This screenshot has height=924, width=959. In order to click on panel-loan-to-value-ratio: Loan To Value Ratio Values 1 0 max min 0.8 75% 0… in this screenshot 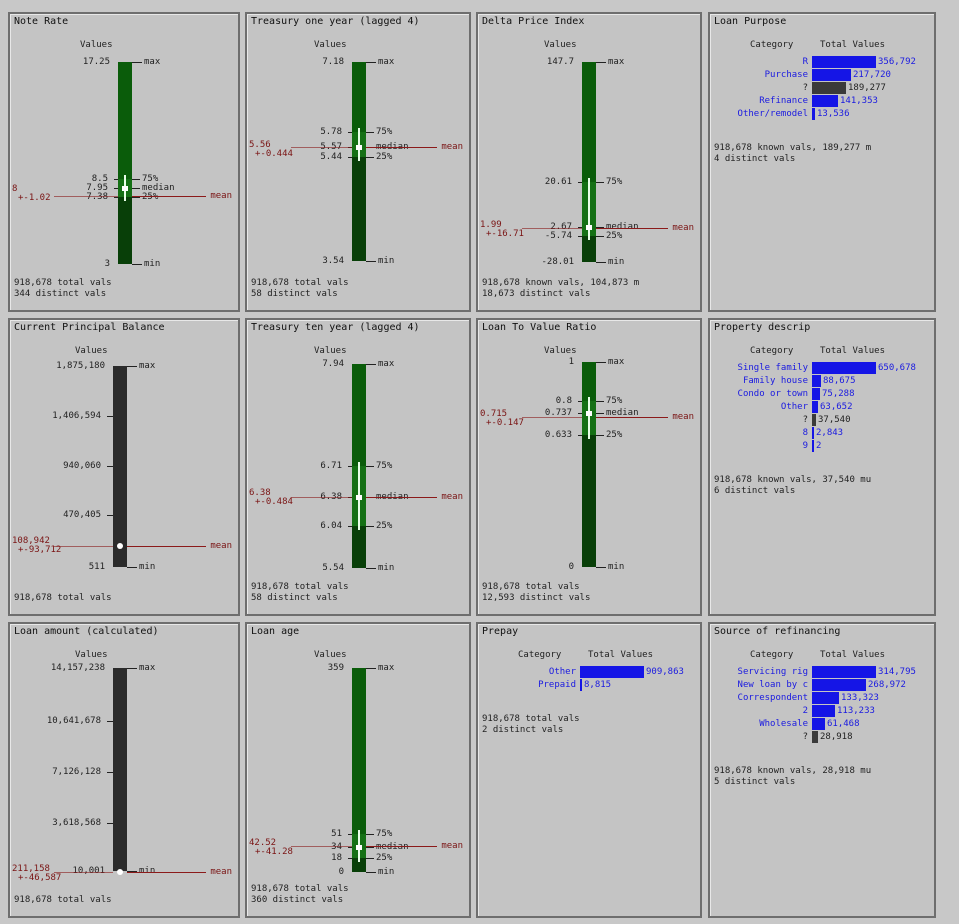, I will do `click(589, 467)`.